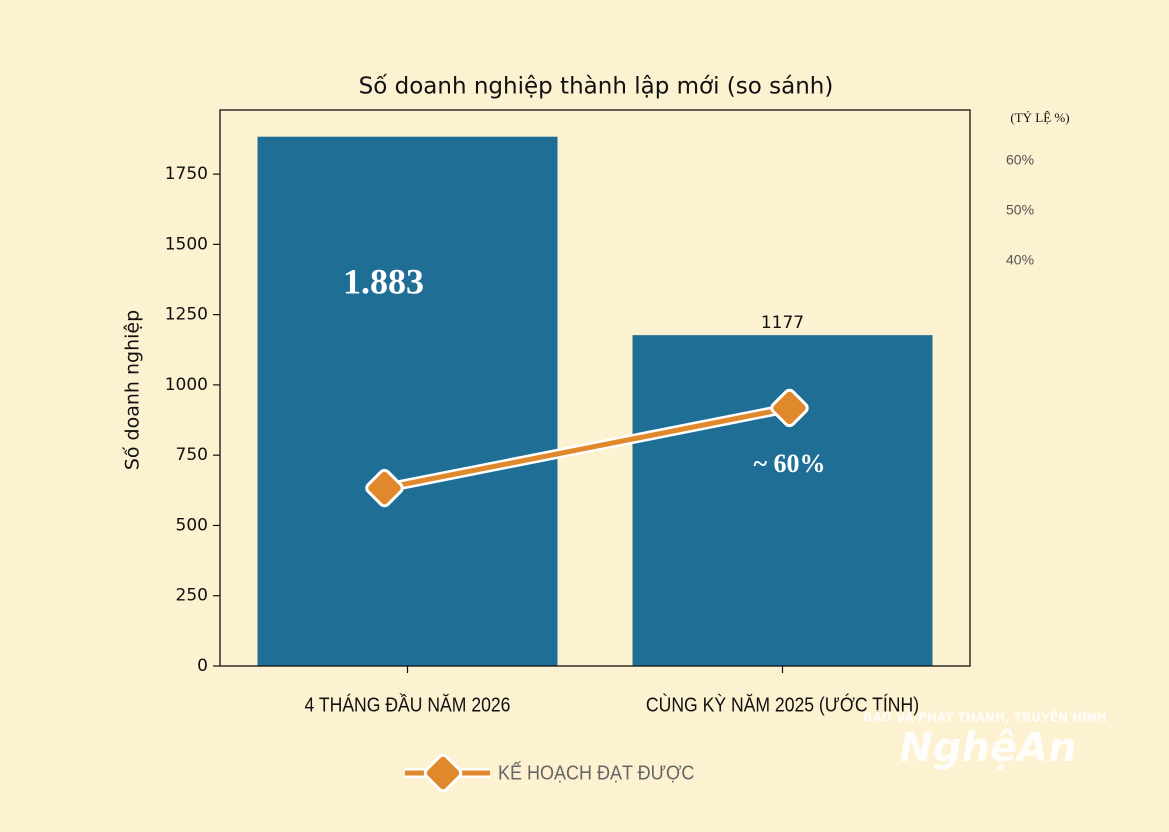 The height and width of the screenshot is (832, 1169). Describe the element at coordinates (202, 666) in the screenshot. I see `y-tick-label: 0` at that location.